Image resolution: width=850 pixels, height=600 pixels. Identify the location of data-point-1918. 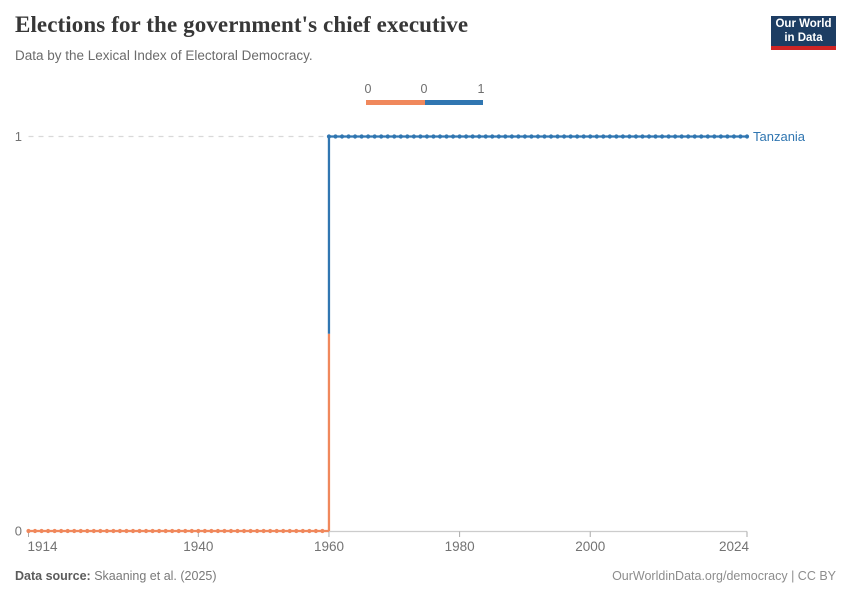
(54, 531).